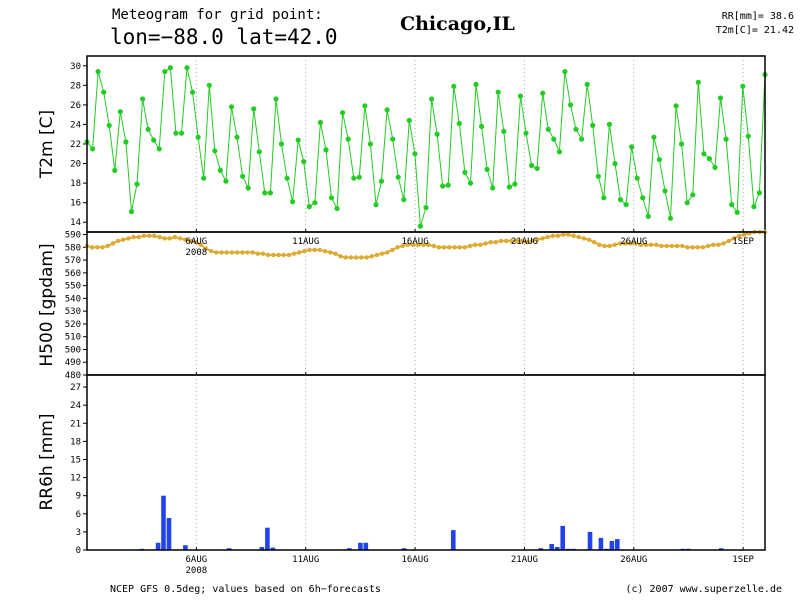 This screenshot has height=600, width=800. What do you see at coordinates (75, 479) in the screenshot?
I see `y-tick-label: 12` at bounding box center [75, 479].